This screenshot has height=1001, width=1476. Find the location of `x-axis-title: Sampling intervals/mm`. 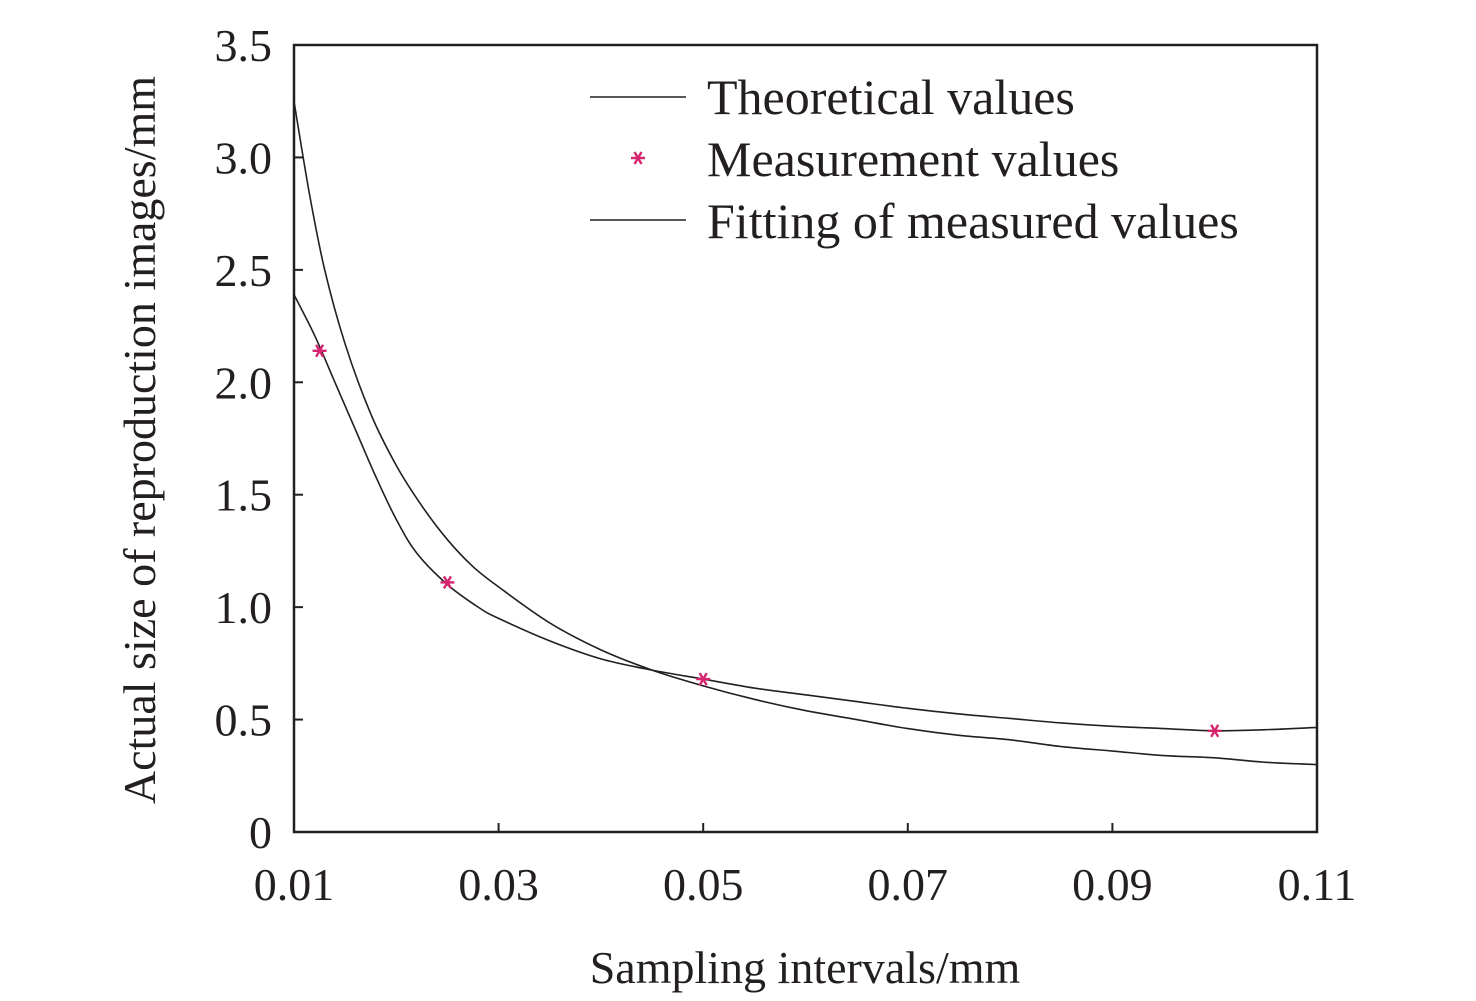

x-axis-title: Sampling intervals/mm is located at coordinates (805, 967).